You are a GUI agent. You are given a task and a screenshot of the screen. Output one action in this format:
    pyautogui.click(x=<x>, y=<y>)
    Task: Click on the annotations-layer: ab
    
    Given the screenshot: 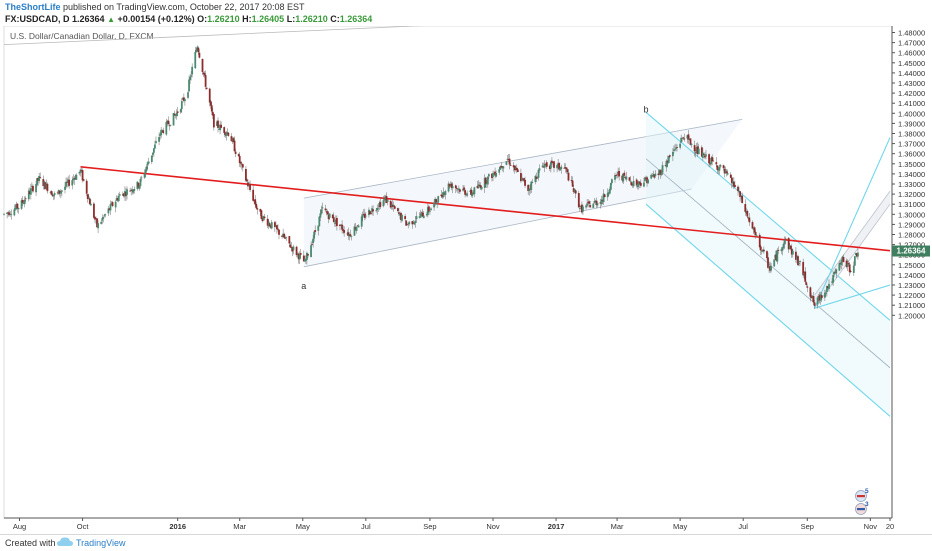 What is the action you would take?
    pyautogui.click(x=474, y=197)
    